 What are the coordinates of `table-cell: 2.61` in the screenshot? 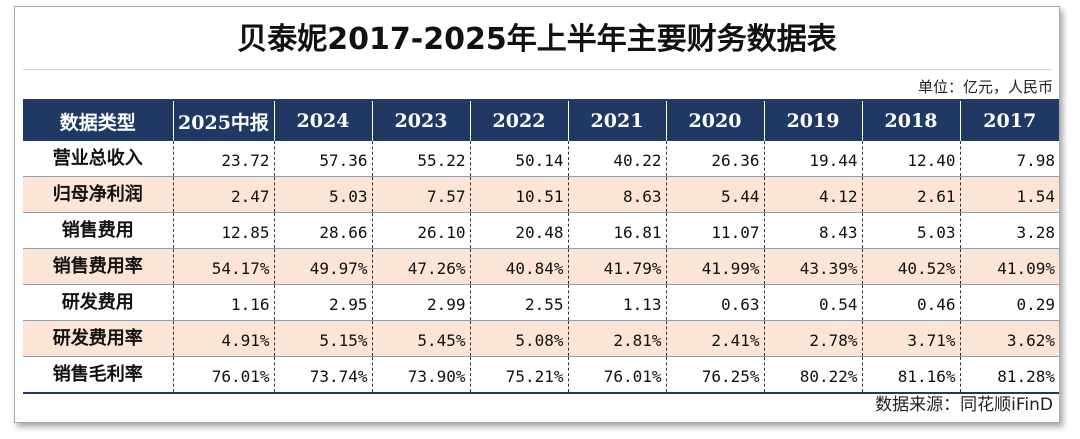 It's located at (910, 194).